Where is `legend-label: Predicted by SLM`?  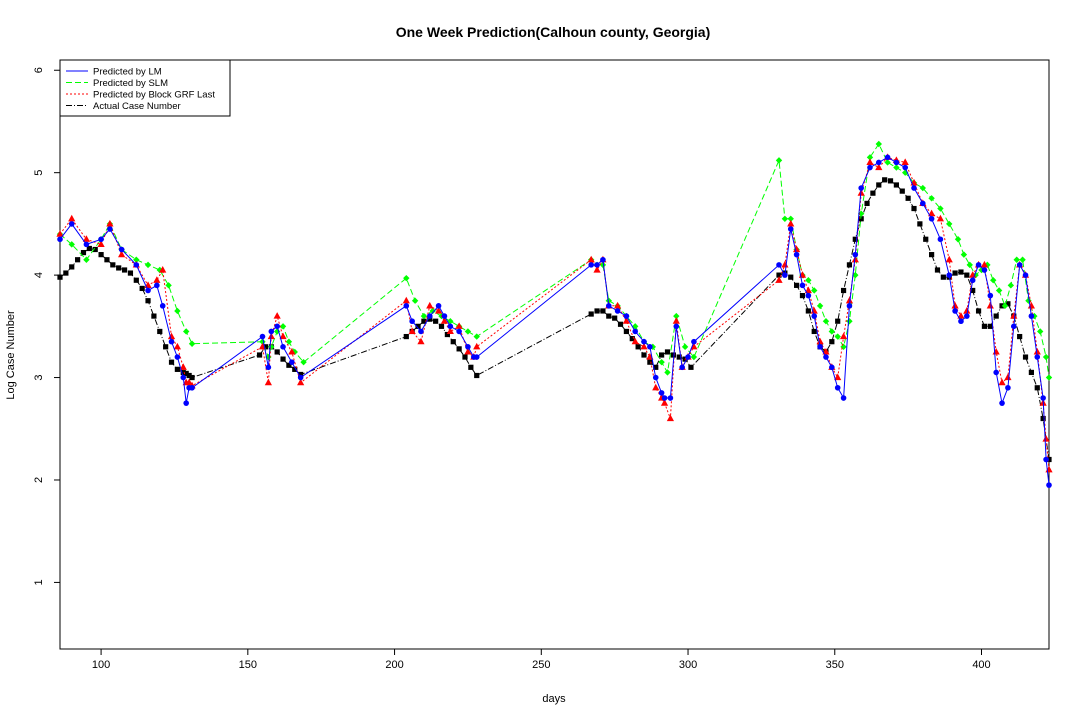 legend-label: Predicted by SLM is located at coordinates (130, 83).